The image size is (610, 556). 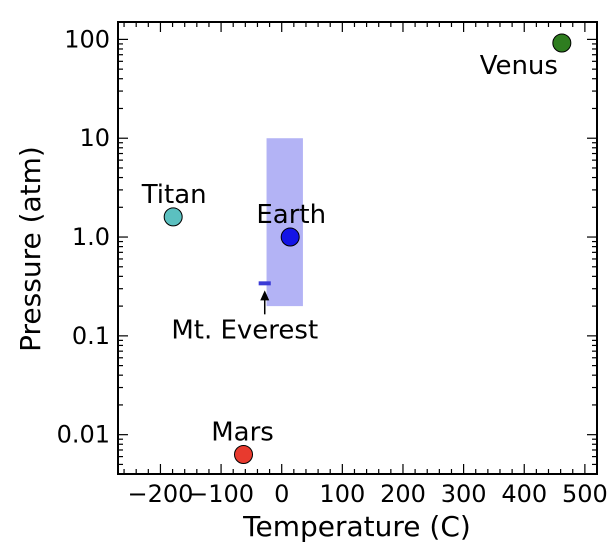 I want to click on label-earth: Earth, so click(x=291, y=215).